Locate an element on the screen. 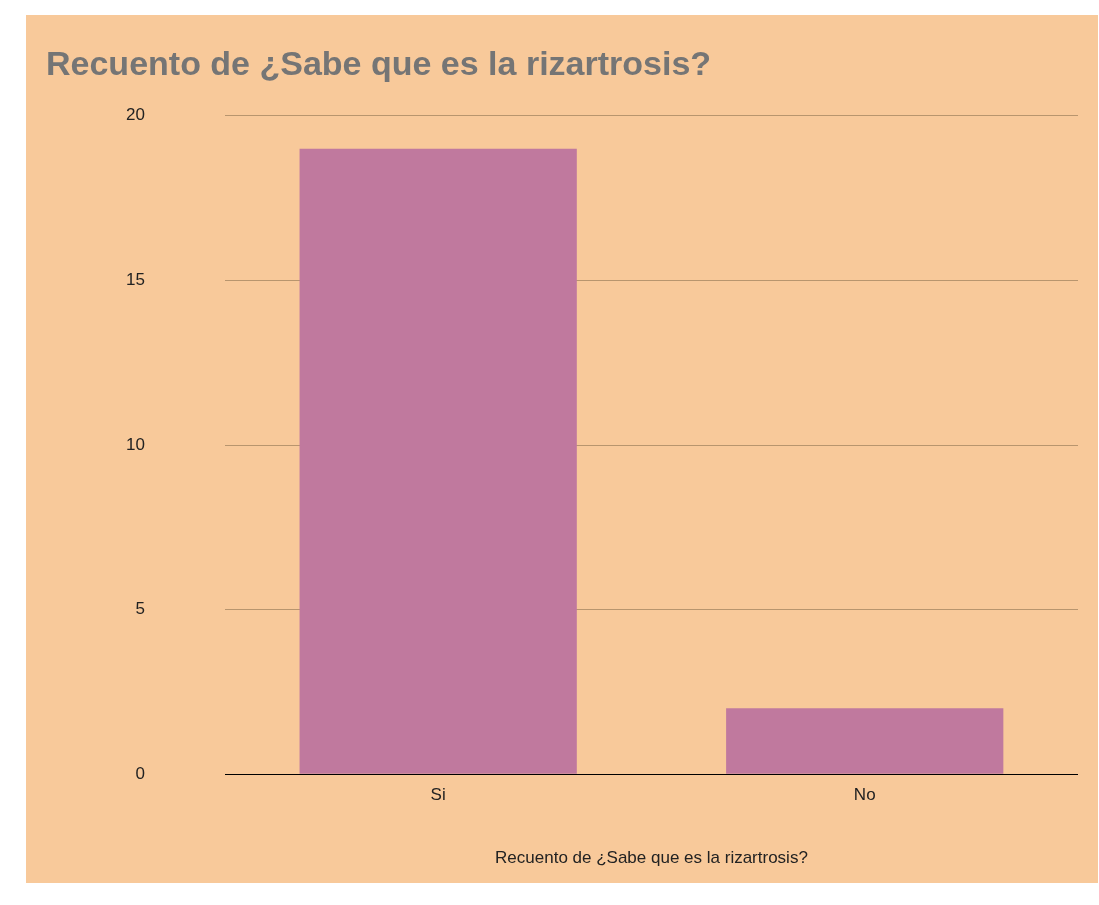 The height and width of the screenshot is (905, 1099). y-tick-label: 5 is located at coordinates (140, 609).